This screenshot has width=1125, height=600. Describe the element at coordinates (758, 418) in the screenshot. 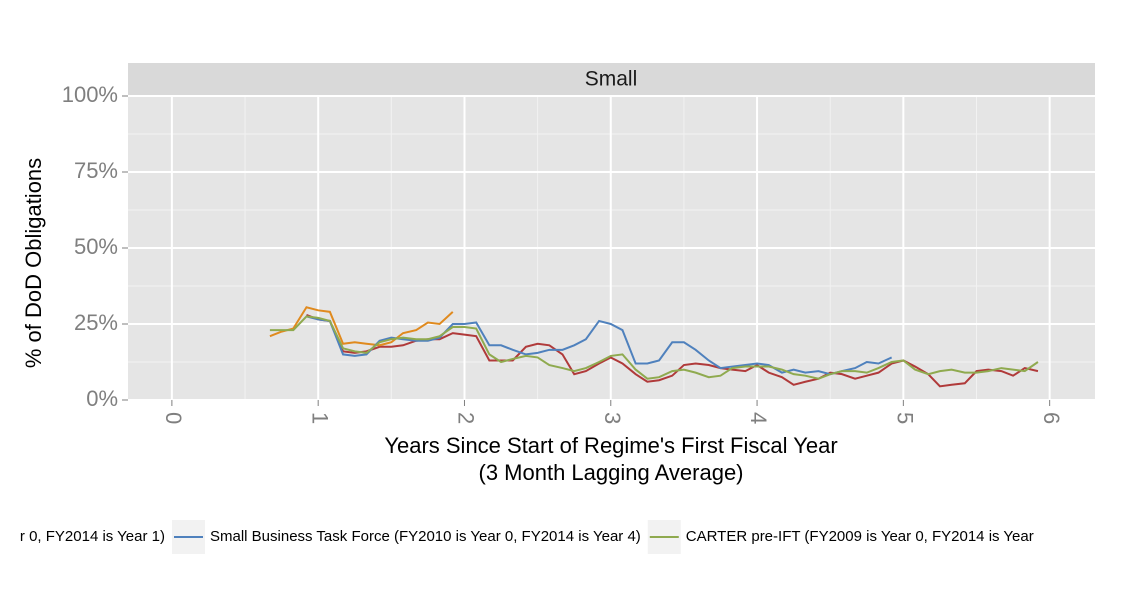

I see `x-tick-label: 4` at that location.